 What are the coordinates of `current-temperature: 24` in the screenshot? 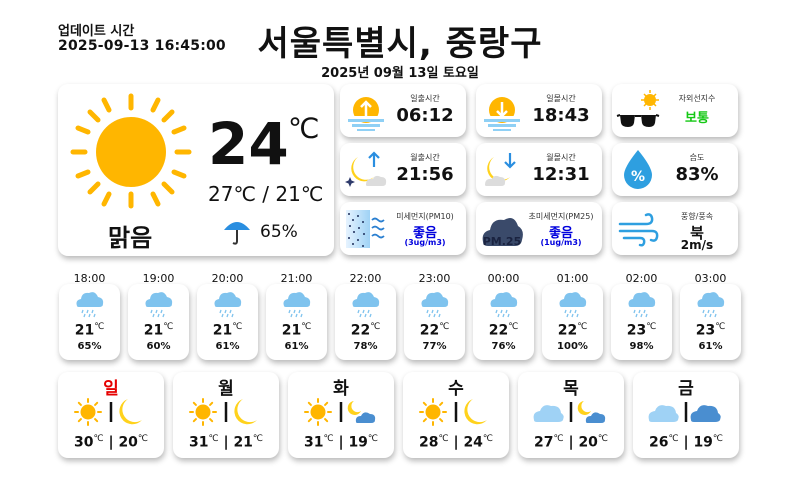 It's located at (248, 144).